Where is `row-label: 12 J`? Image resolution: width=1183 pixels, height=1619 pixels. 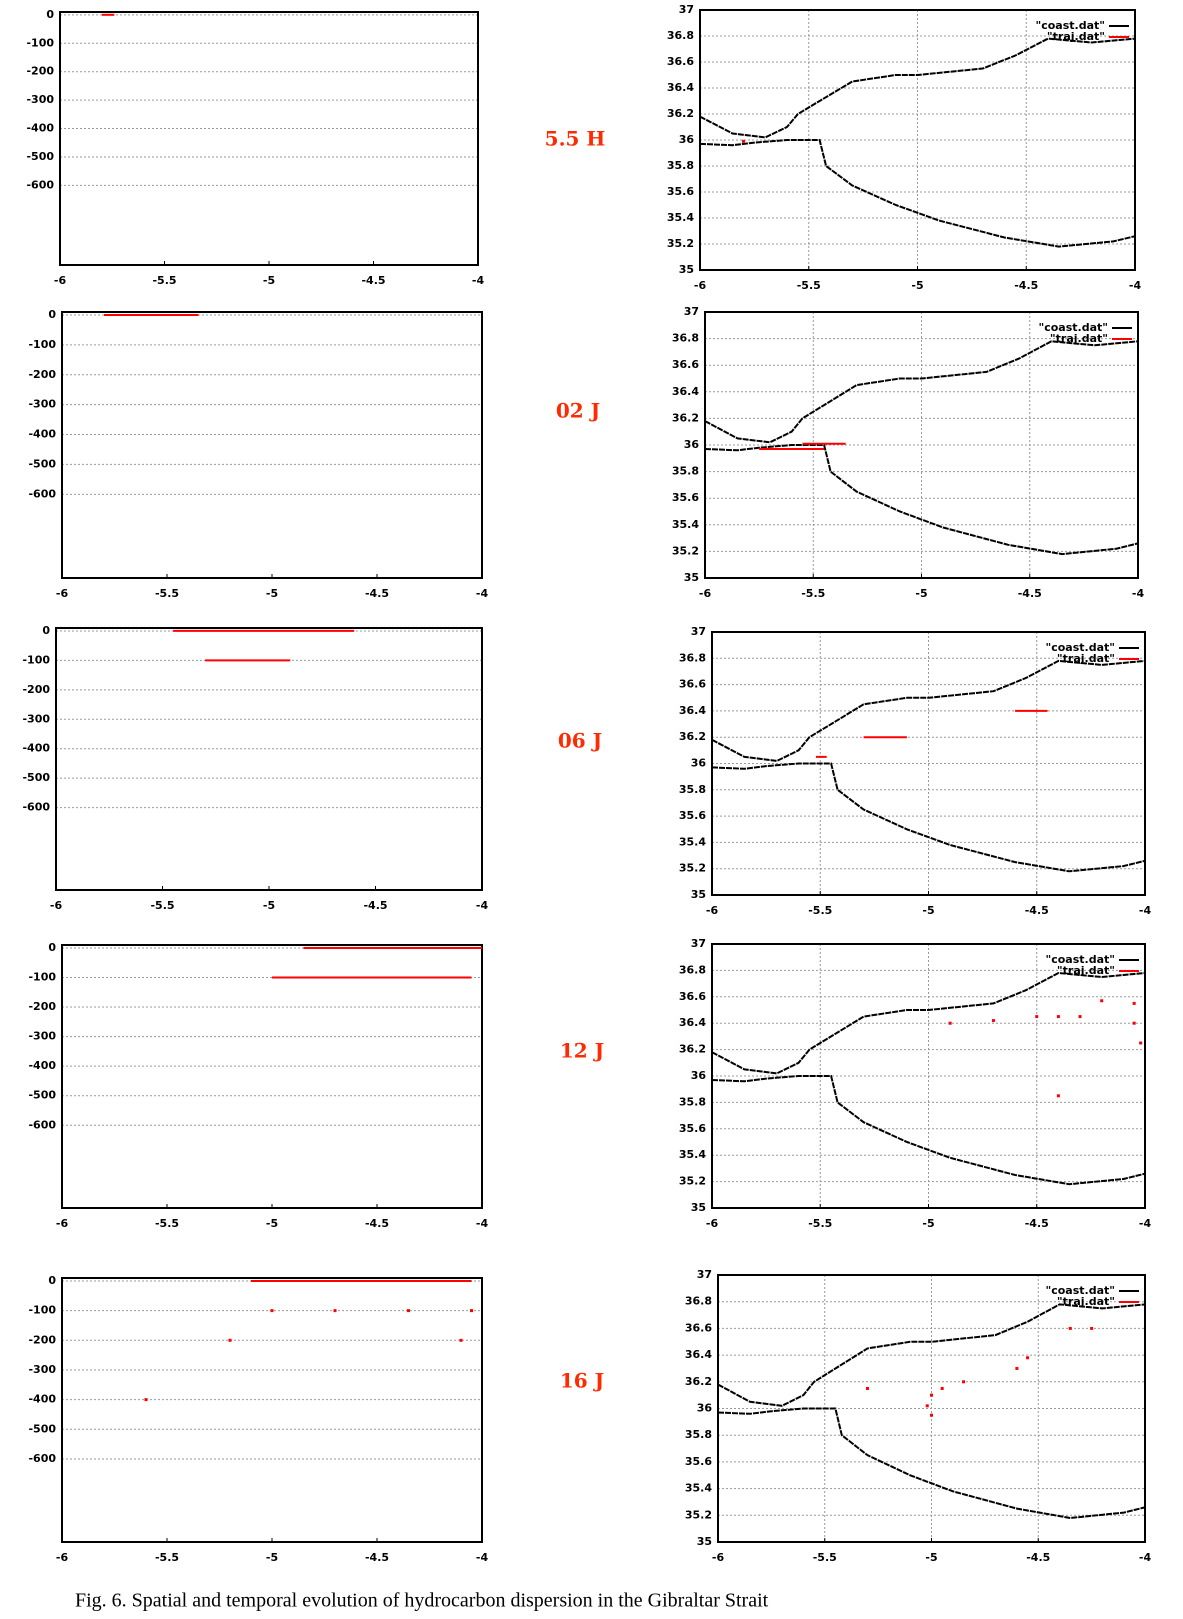 row-label: 12 J is located at coordinates (582, 1051).